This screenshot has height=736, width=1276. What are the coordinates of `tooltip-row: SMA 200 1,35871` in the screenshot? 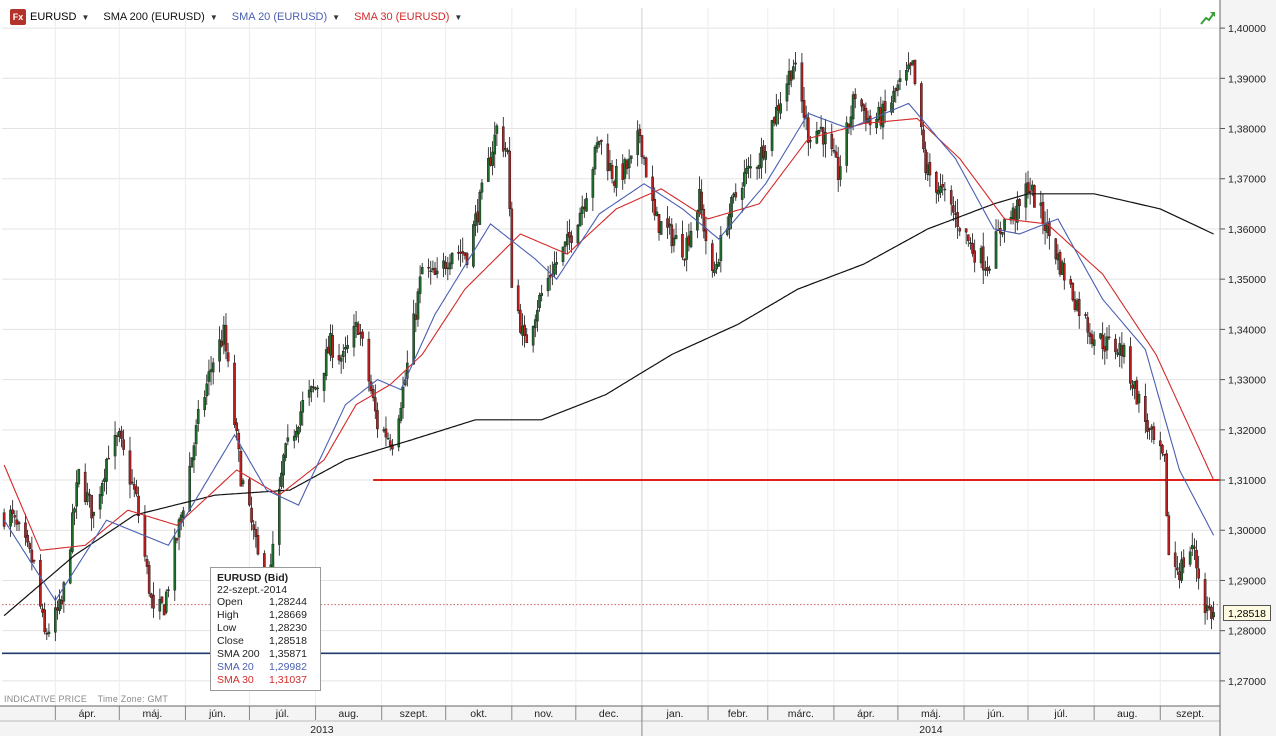 It's located at (265, 654).